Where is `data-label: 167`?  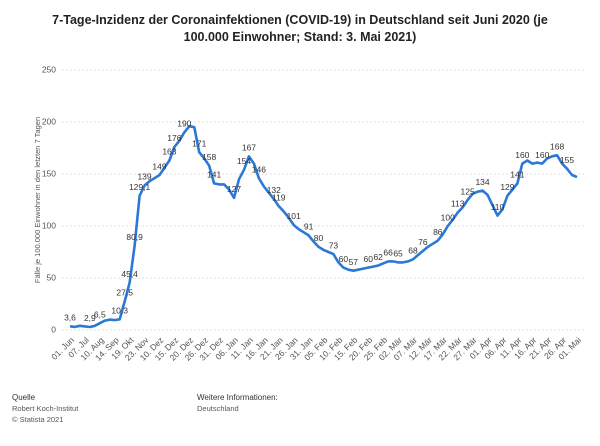 data-label: 167 is located at coordinates (249, 148).